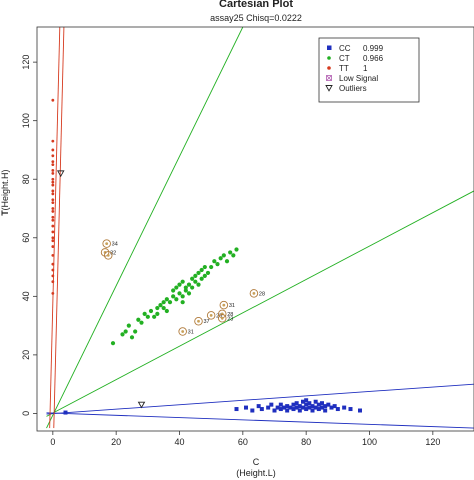  Describe the element at coordinates (26, 413) in the screenshot. I see `y-tick-label: 0` at that location.